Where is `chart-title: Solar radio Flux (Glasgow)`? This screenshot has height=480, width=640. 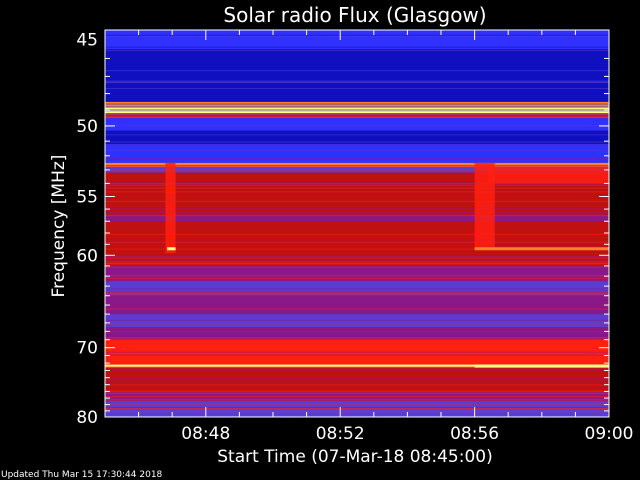 chart-title: Solar radio Flux (Glasgow) is located at coordinates (354, 15).